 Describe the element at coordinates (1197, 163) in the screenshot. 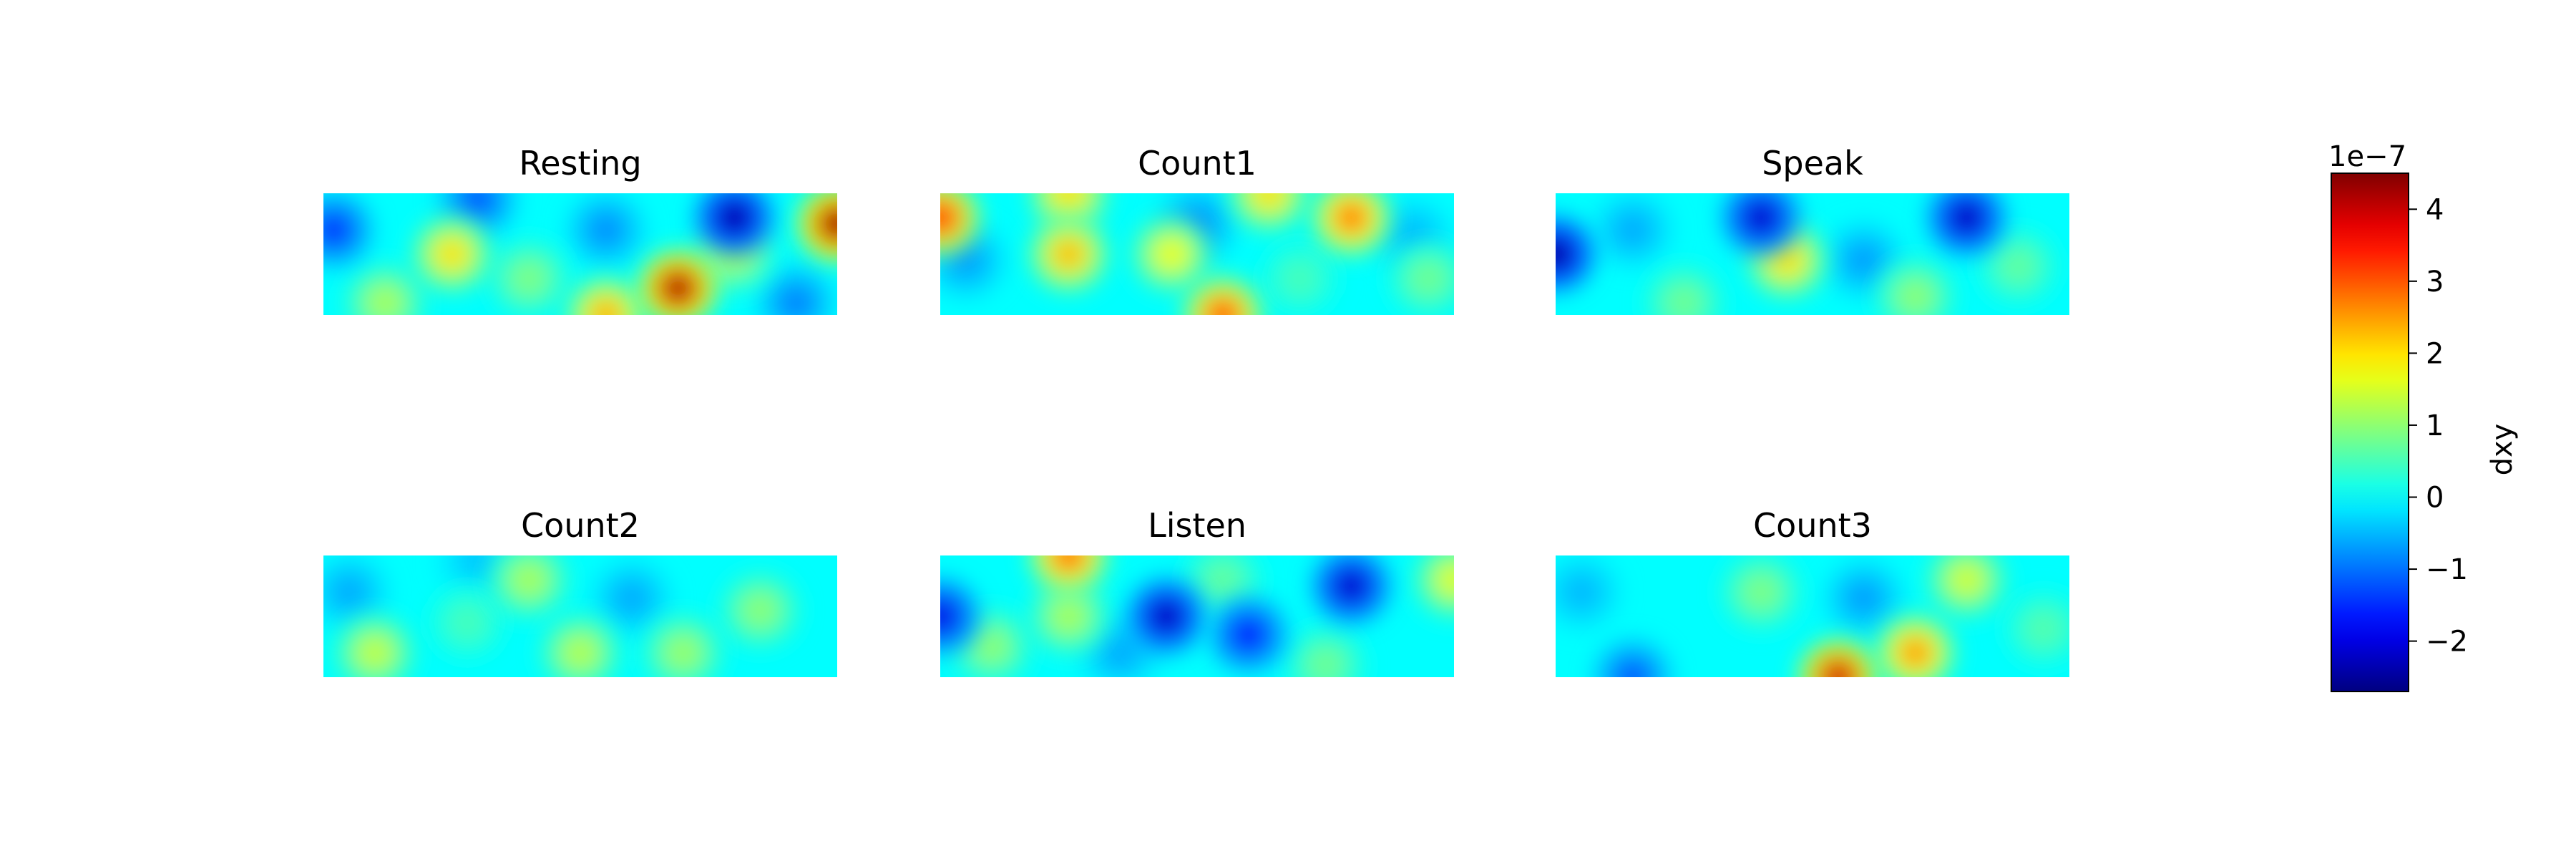

I see `panel-title-count1: Count1` at that location.